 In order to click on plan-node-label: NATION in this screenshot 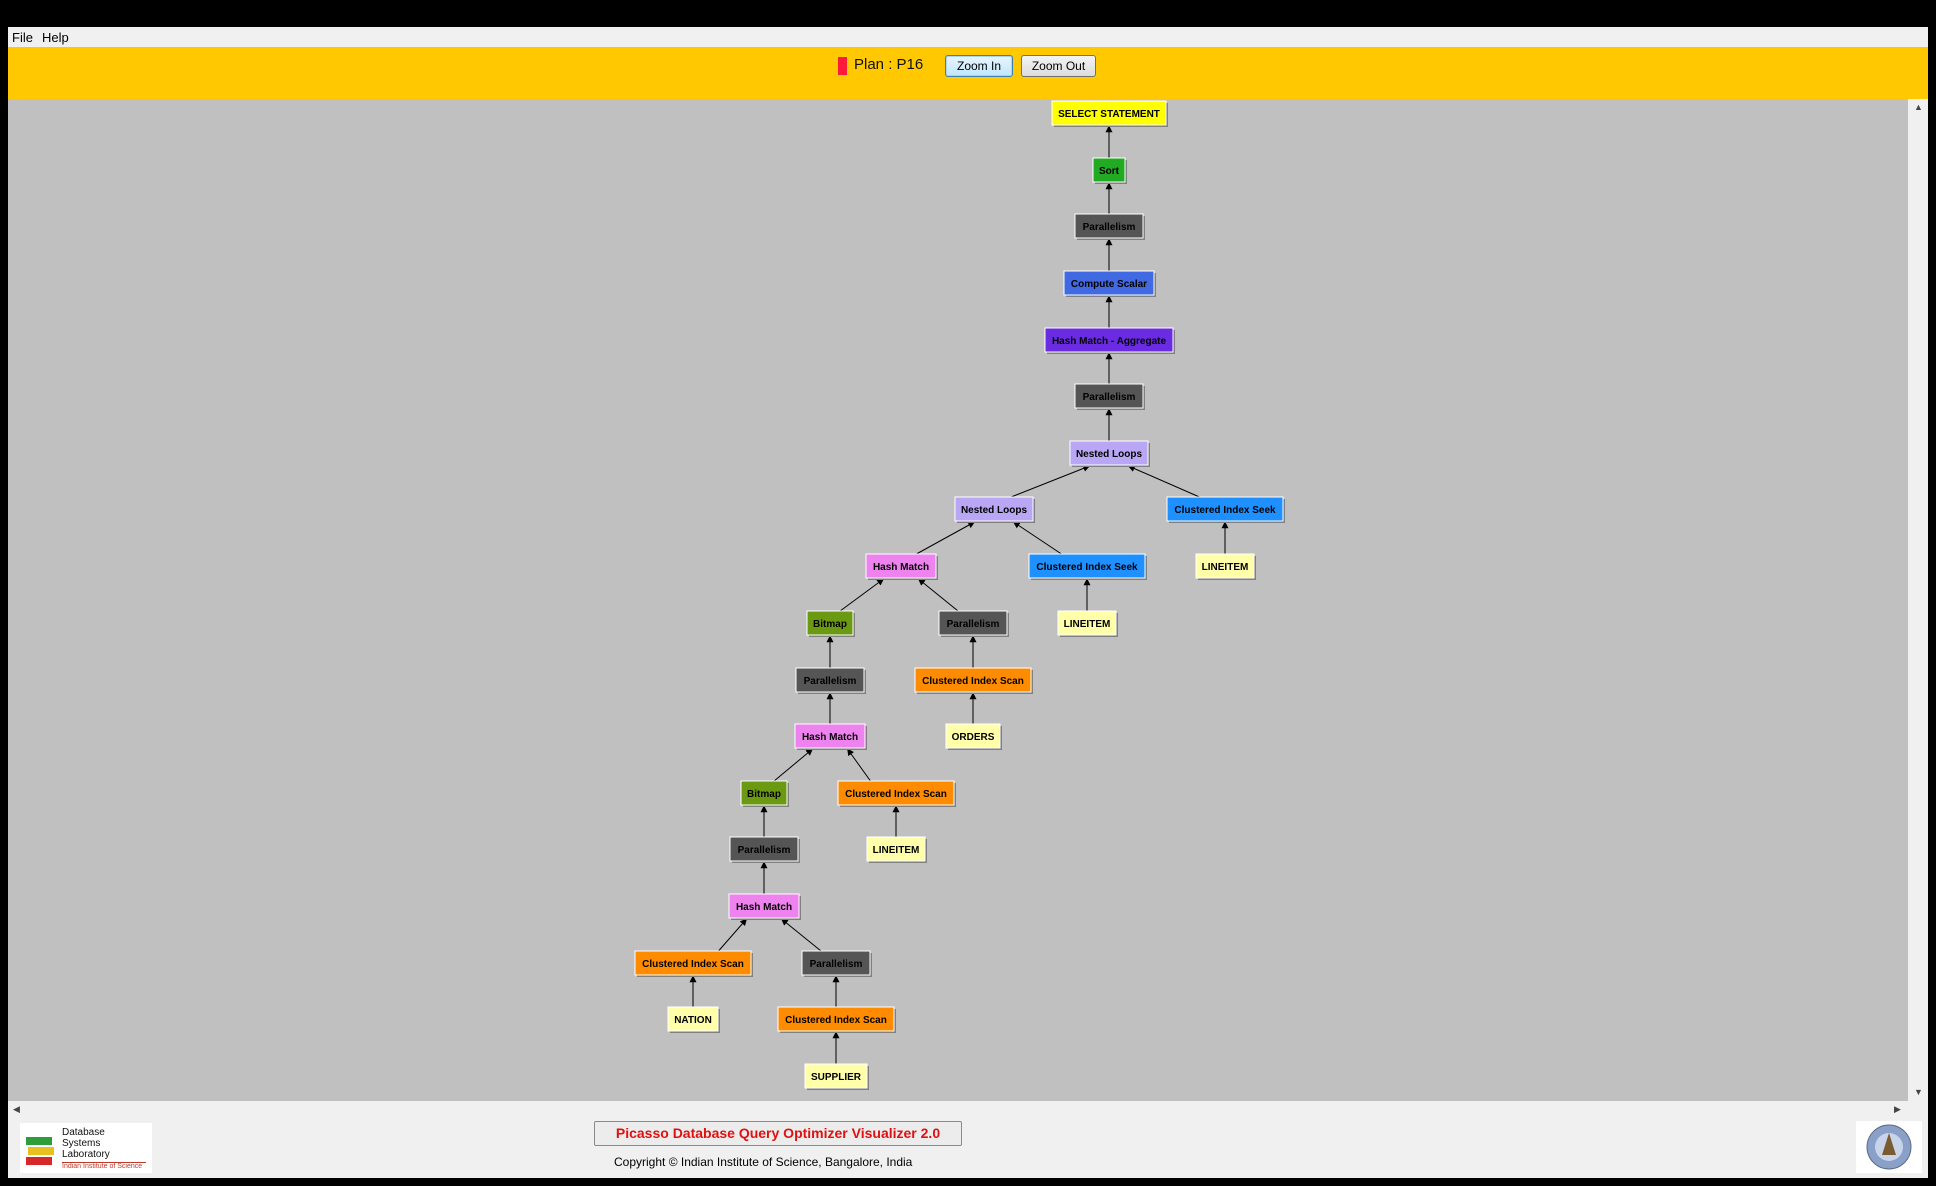, I will do `click(693, 1020)`.